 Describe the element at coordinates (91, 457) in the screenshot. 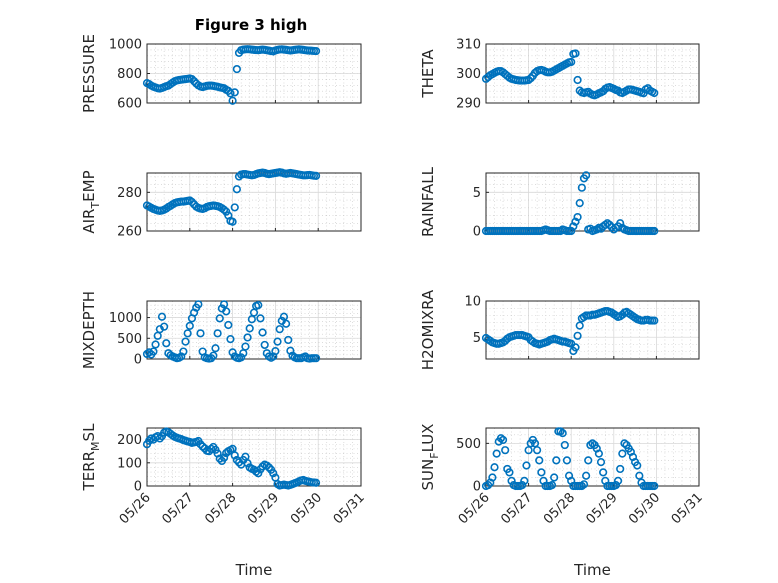

I see `y-axis-label: TERRMSL` at that location.